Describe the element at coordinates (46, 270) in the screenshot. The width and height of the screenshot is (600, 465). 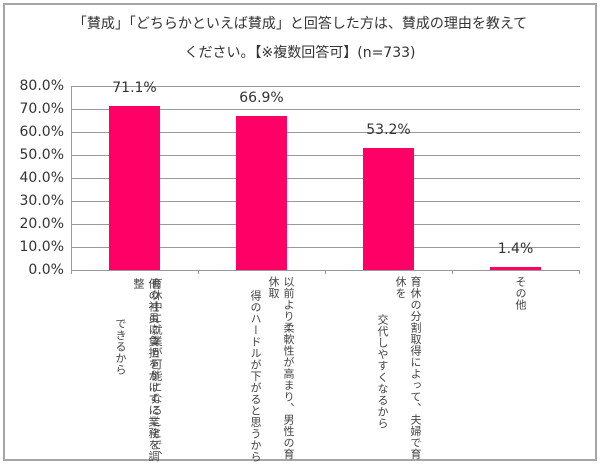
I see `y-tick-label: 0.0%` at that location.